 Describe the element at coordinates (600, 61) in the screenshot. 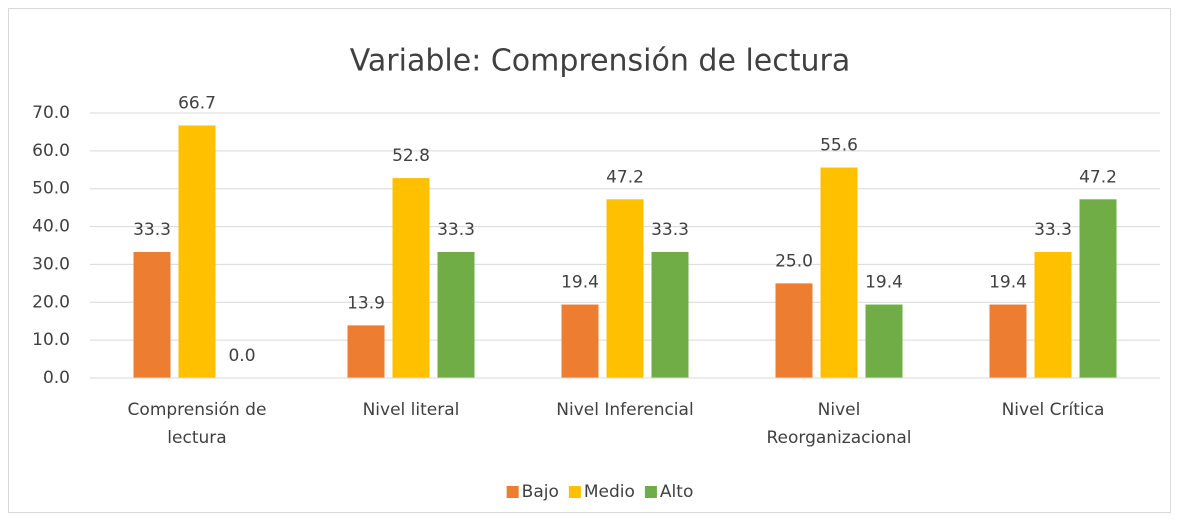

I see `chart-title: Variable: Comprensión de lectura` at that location.